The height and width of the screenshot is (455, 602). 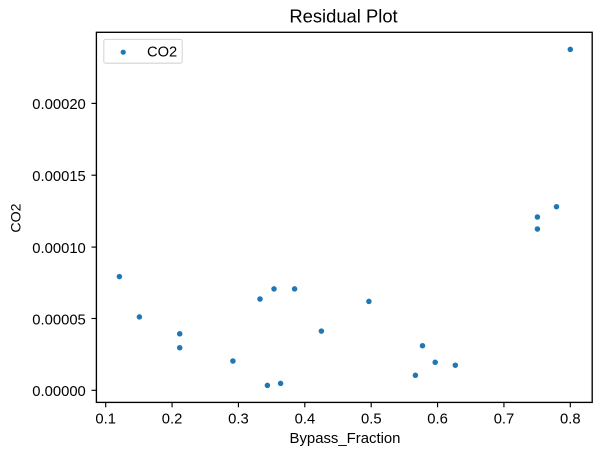 What do you see at coordinates (59, 177) in the screenshot?
I see `svg-text: 0.00015` at bounding box center [59, 177].